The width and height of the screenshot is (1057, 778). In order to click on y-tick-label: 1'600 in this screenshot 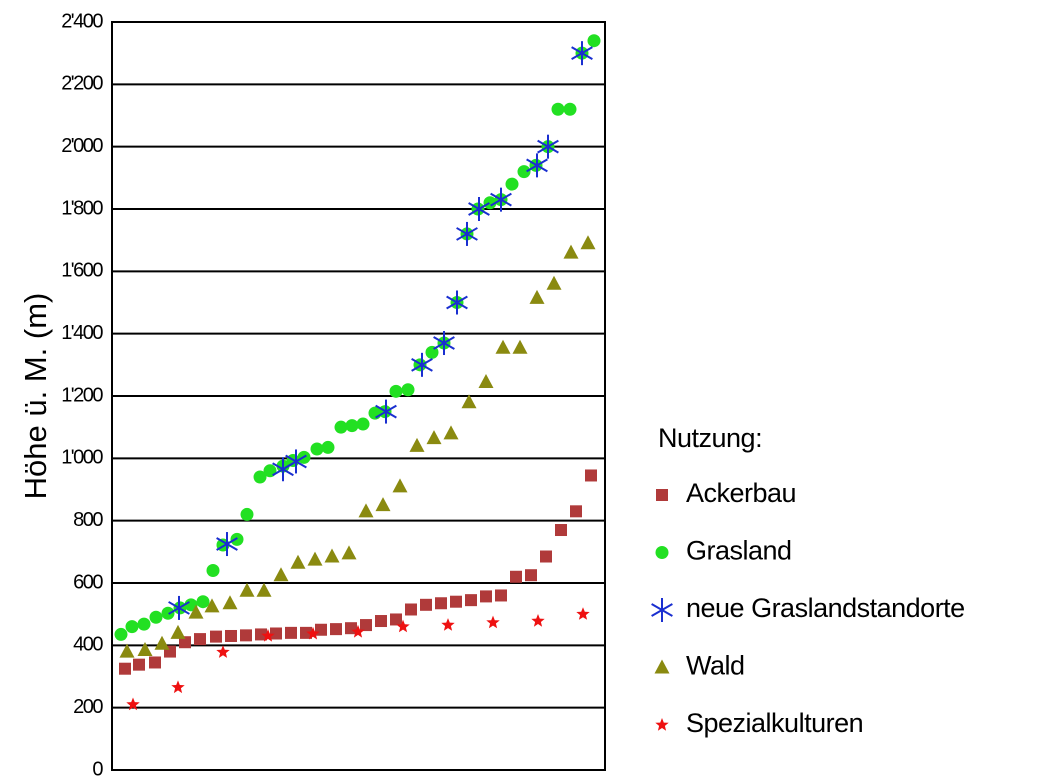, I will do `click(82, 271)`.